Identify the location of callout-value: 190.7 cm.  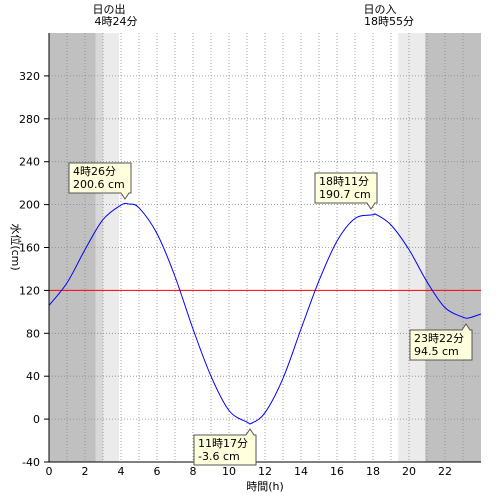
(345, 194).